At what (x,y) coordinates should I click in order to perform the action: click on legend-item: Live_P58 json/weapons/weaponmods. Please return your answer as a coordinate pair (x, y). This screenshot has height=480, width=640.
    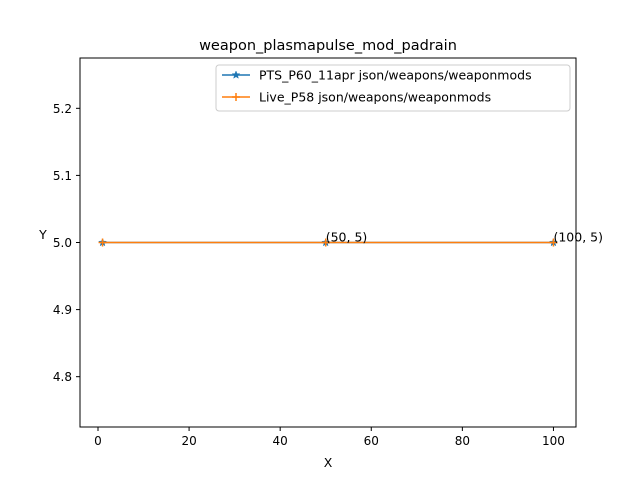
    Looking at the image, I should click on (356, 97).